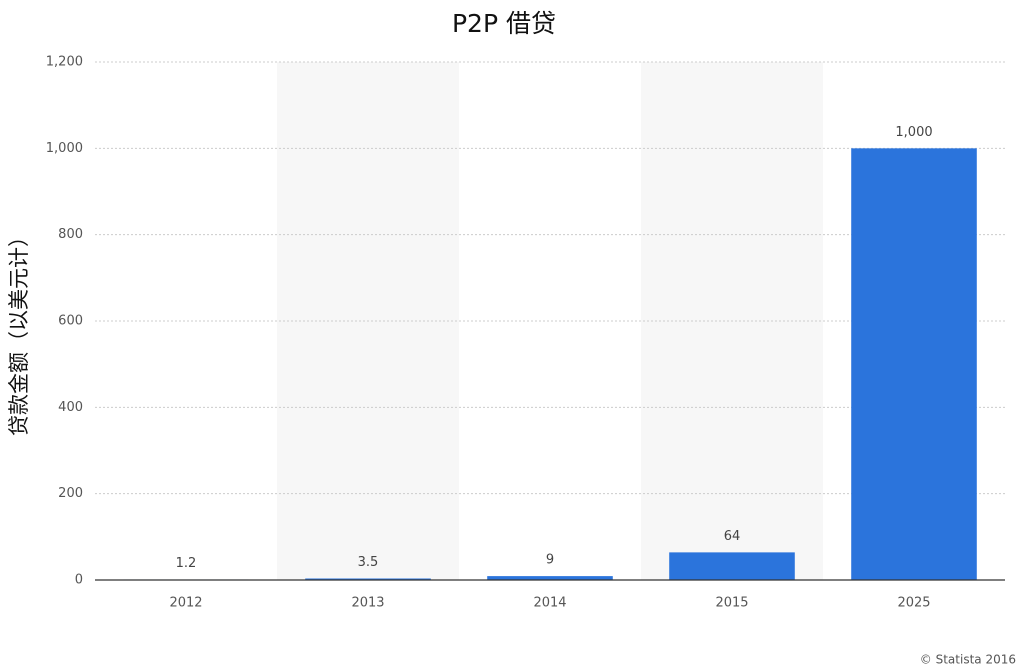  I want to click on source-credit: © Statista 2016, so click(968, 660).